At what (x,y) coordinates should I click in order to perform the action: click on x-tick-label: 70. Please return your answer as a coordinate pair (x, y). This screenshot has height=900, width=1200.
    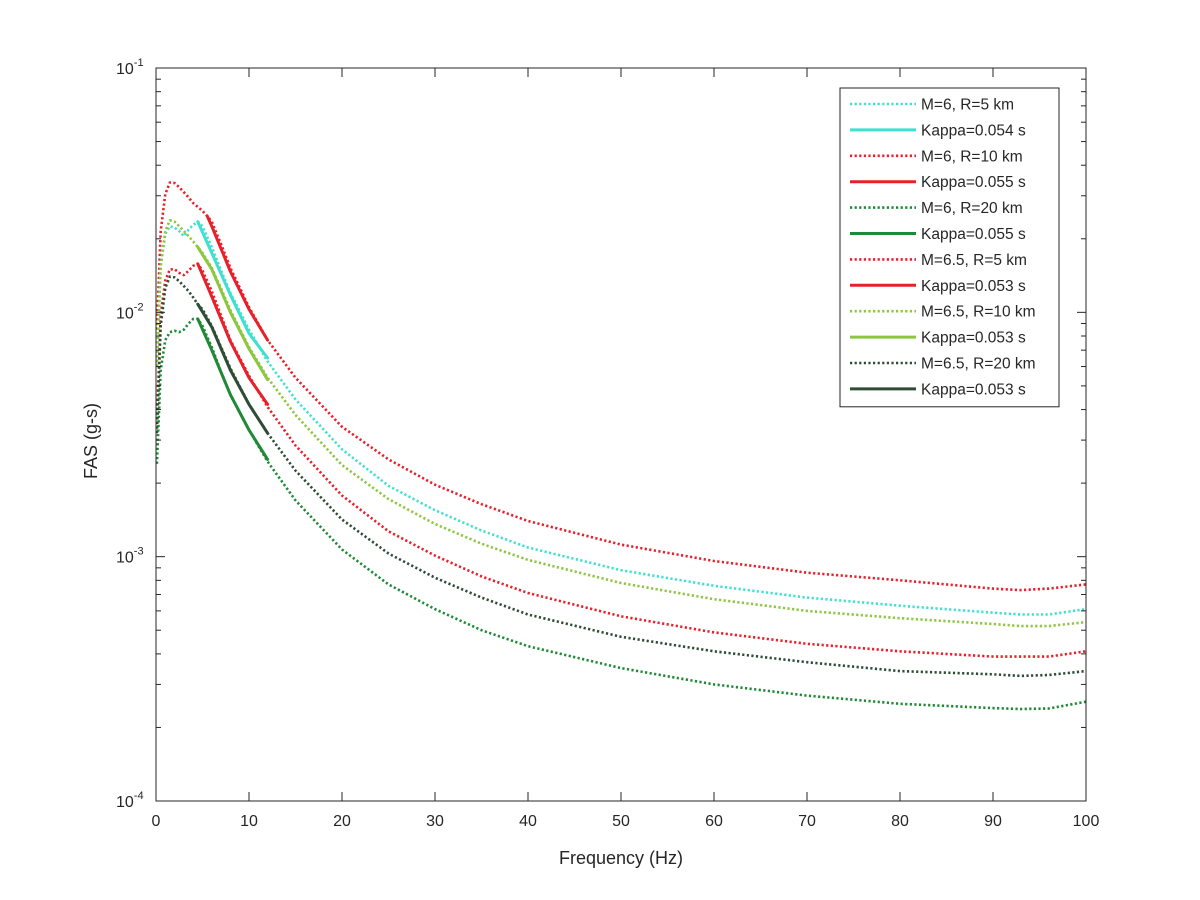
    Looking at the image, I should click on (807, 821).